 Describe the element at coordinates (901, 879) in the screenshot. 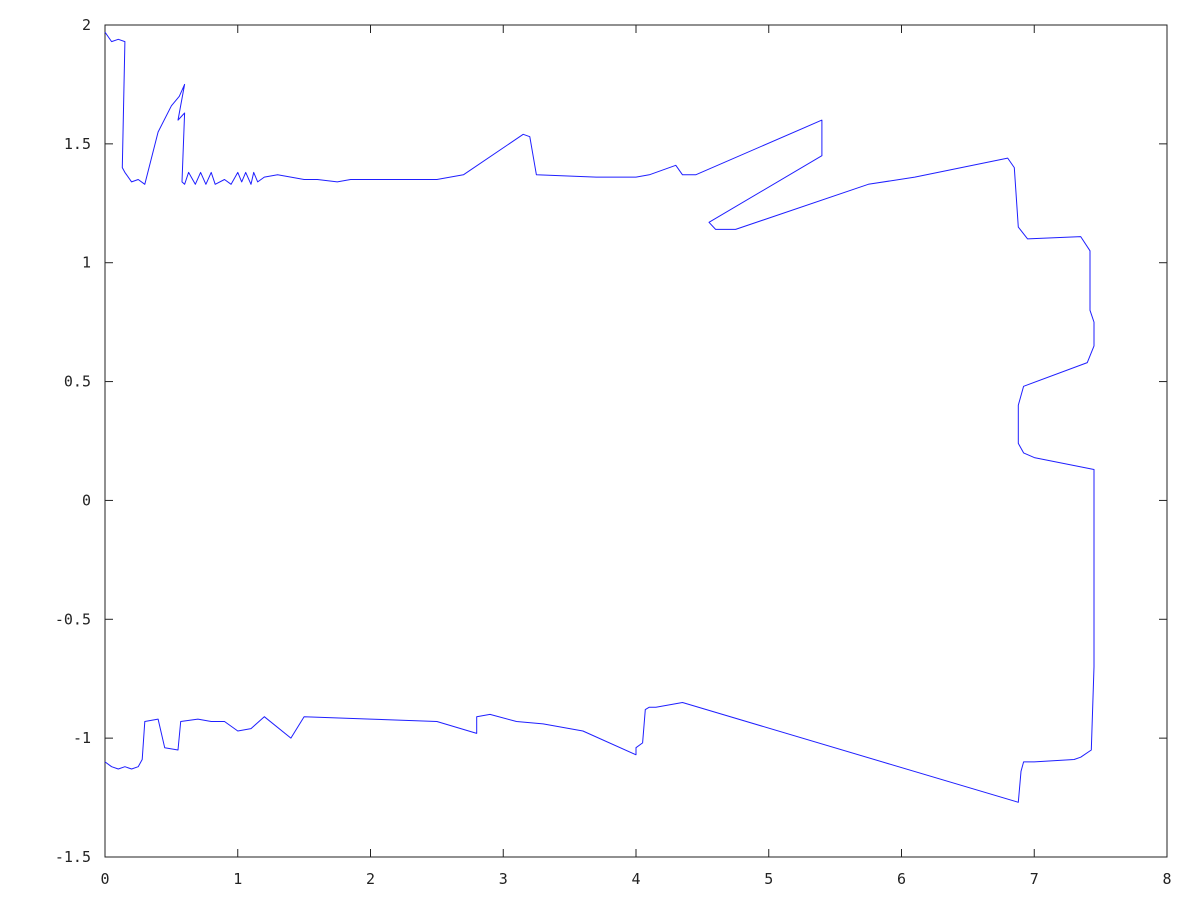

I see `x-tick-label: 6` at that location.